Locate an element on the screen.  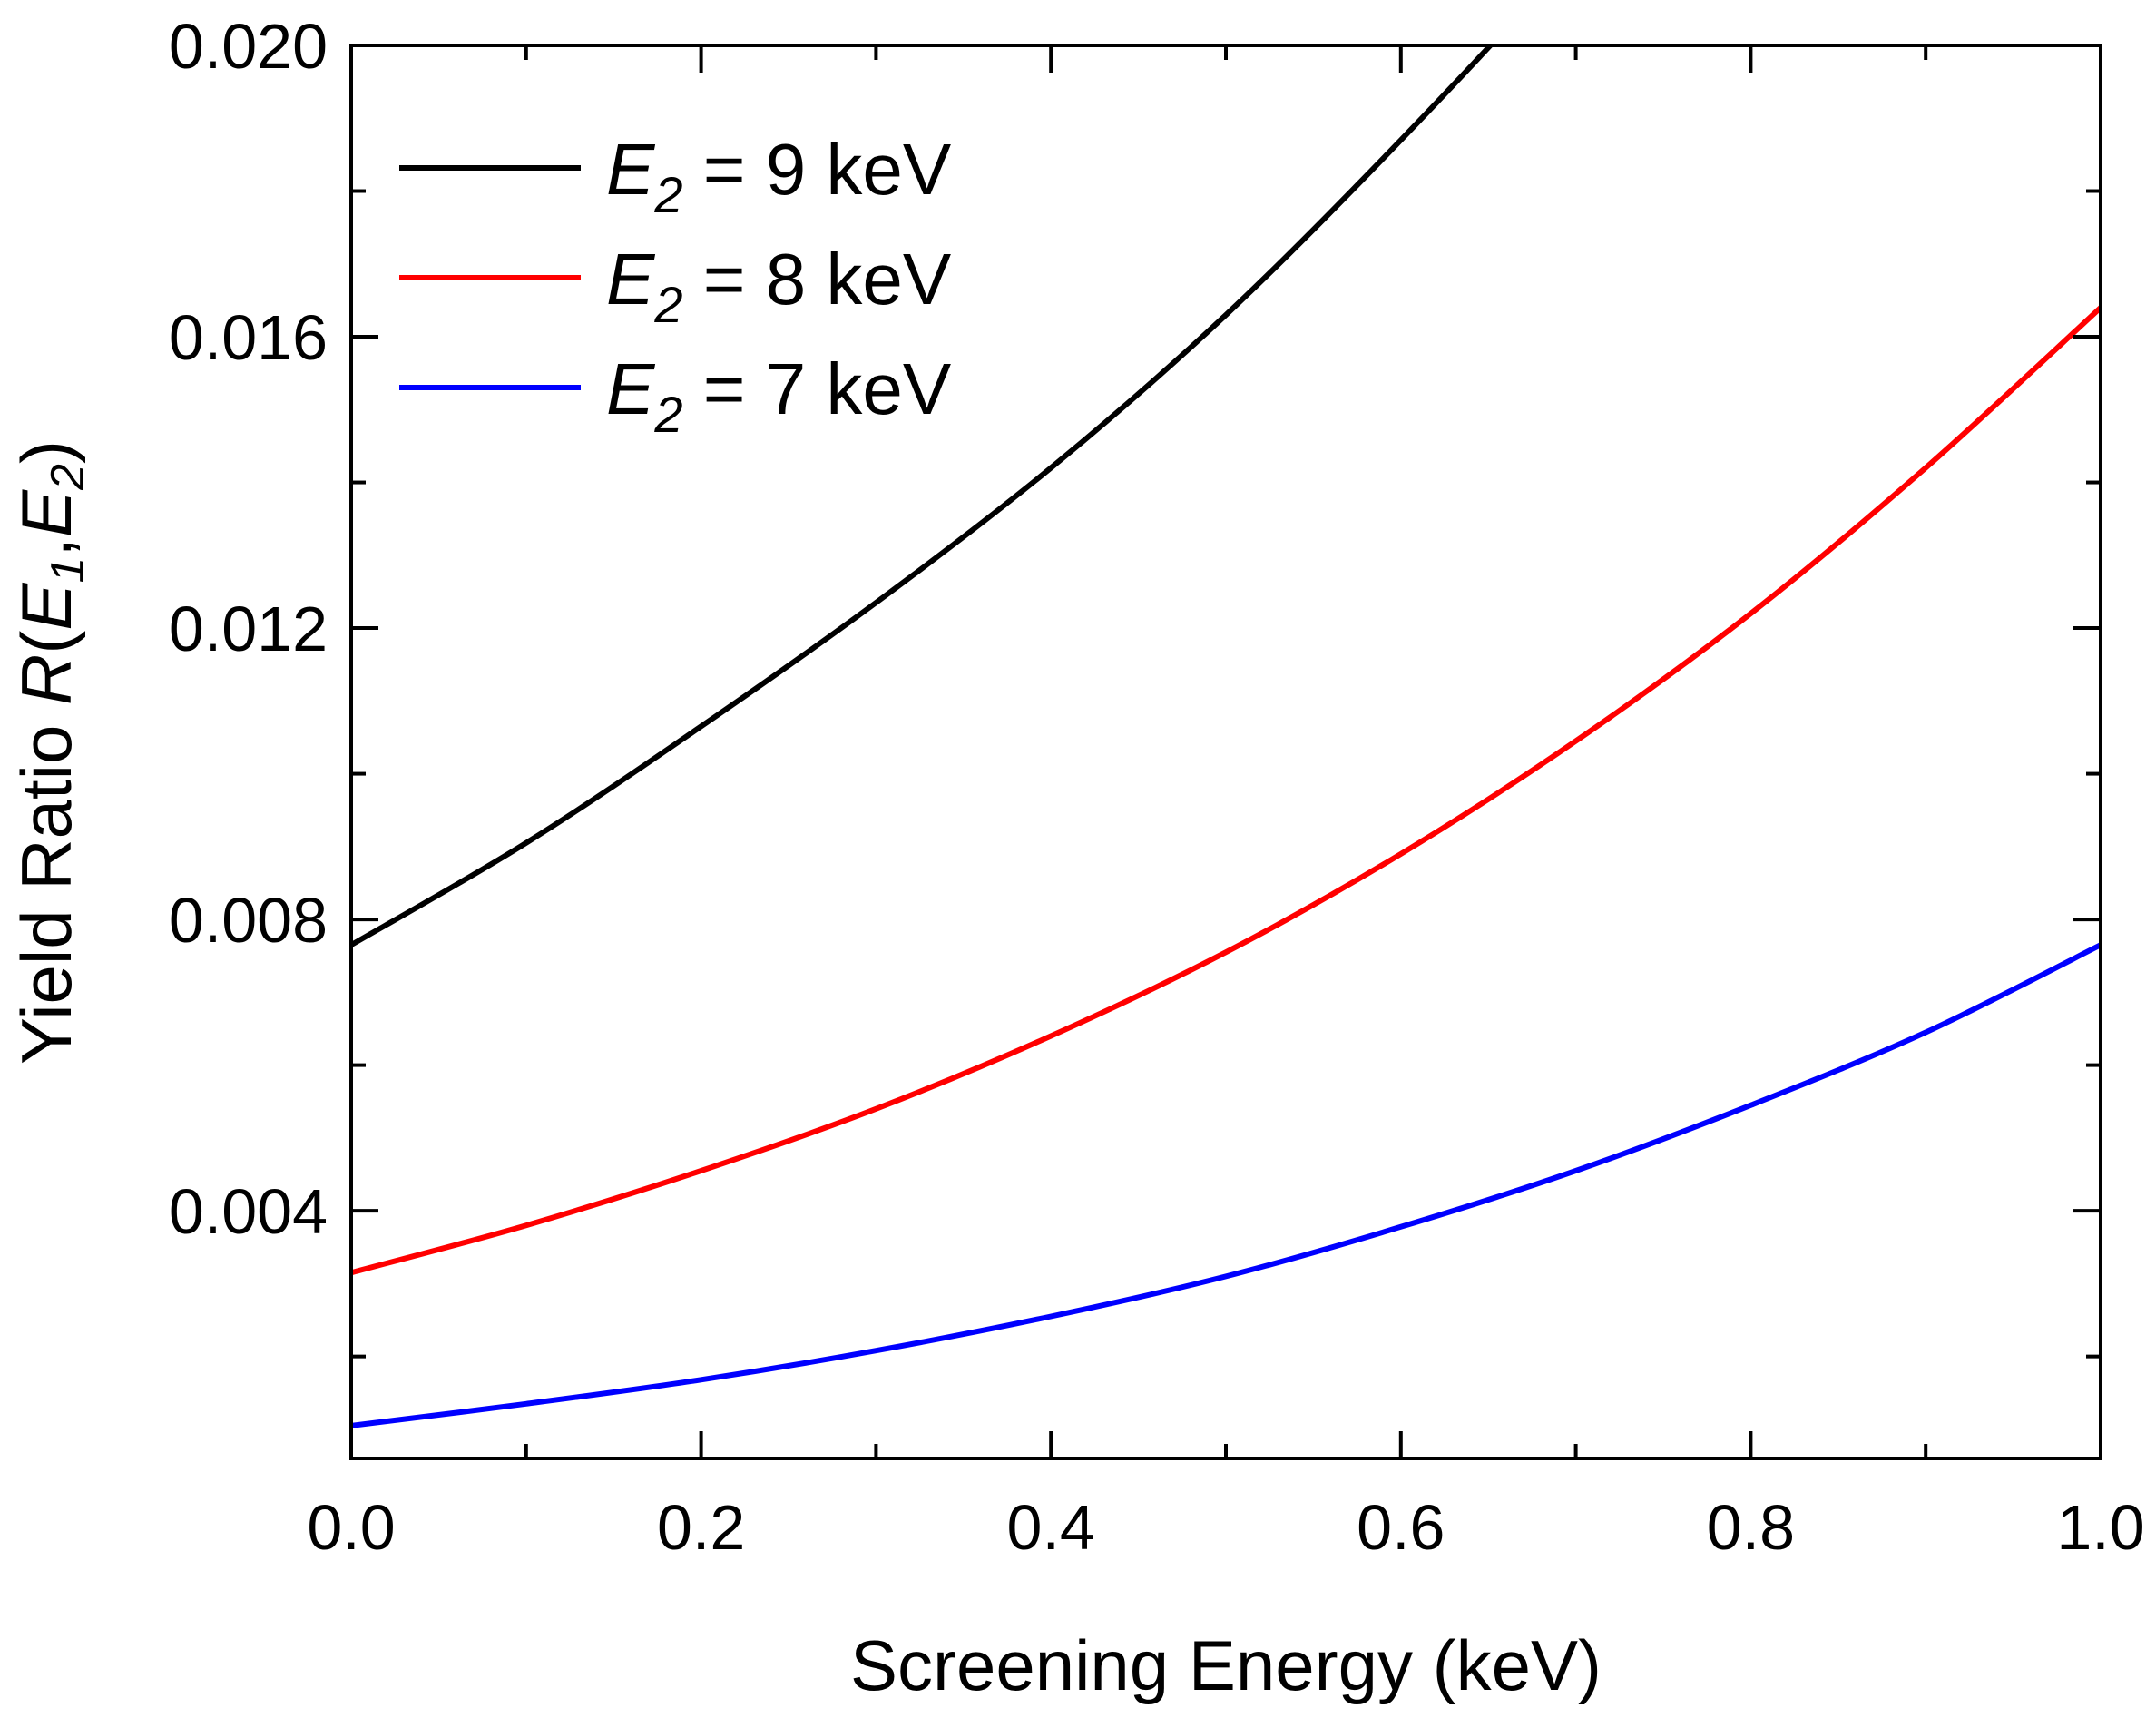
legend-label-var-2: E is located at coordinates (631, 389).